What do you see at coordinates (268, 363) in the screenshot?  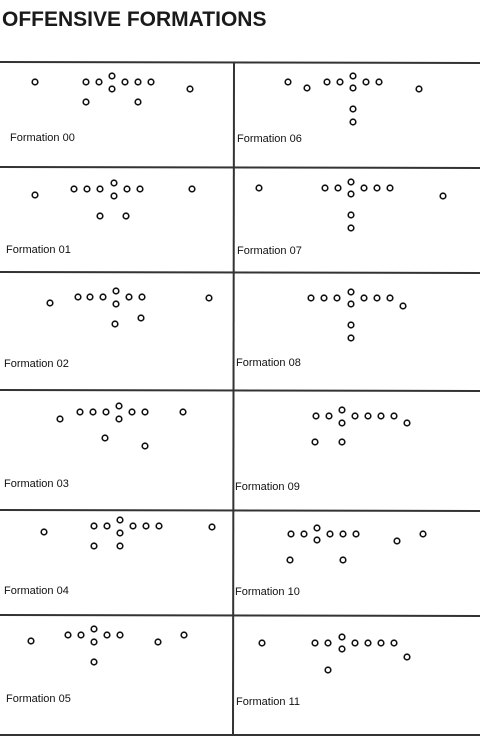 I see `formation-label: Formation 08` at bounding box center [268, 363].